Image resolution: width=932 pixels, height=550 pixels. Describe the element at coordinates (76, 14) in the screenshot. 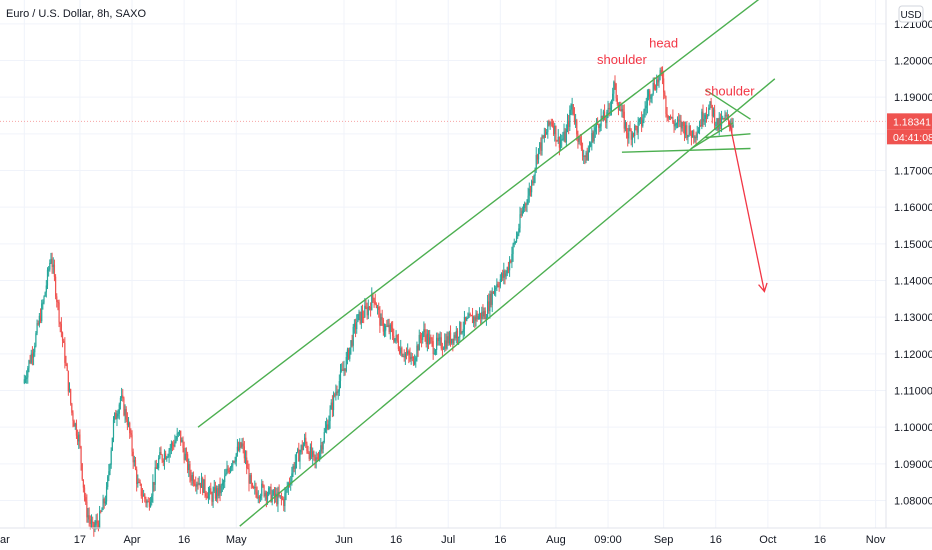

I see `chart-title: Euro / U.S. Dollar, 8h, SAXO` at that location.